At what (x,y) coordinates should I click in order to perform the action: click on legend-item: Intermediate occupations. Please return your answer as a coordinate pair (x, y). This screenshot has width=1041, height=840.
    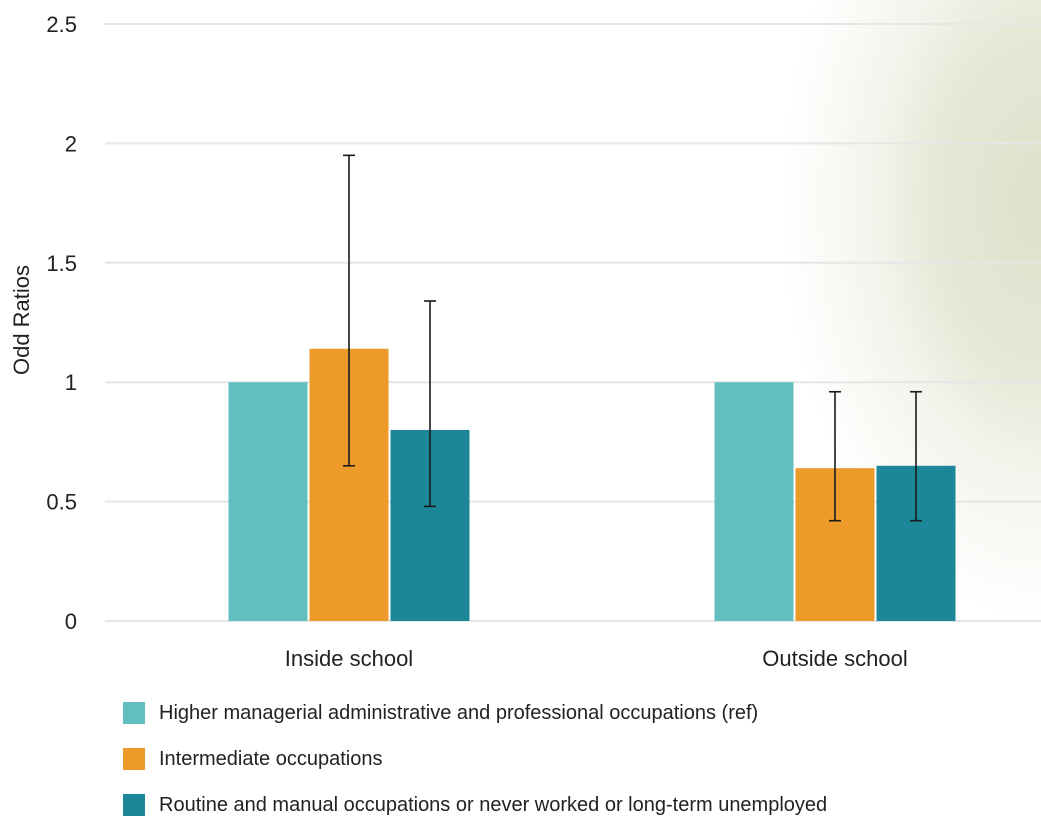
    Looking at the image, I should click on (475, 759).